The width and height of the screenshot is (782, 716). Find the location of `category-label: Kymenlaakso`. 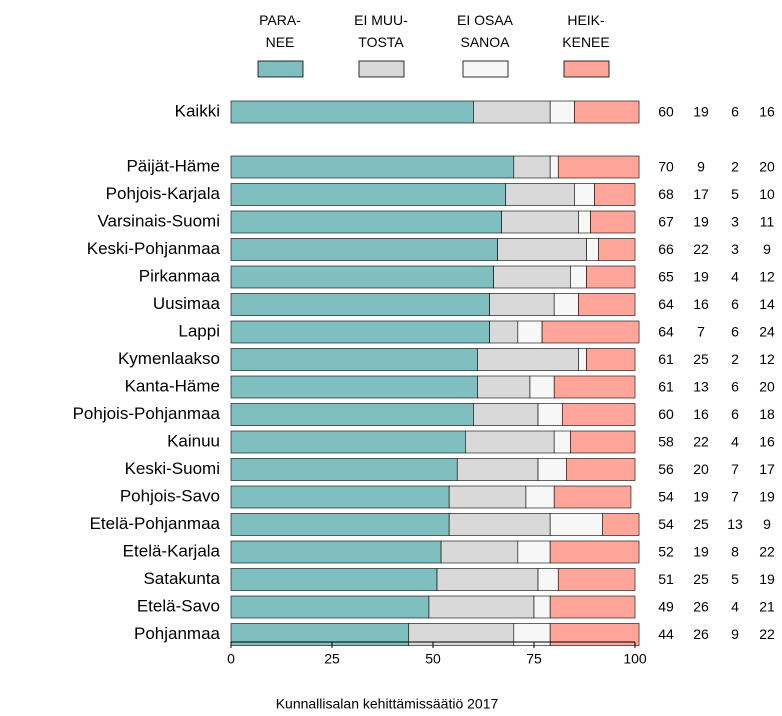

category-label: Kymenlaakso is located at coordinates (169, 358).